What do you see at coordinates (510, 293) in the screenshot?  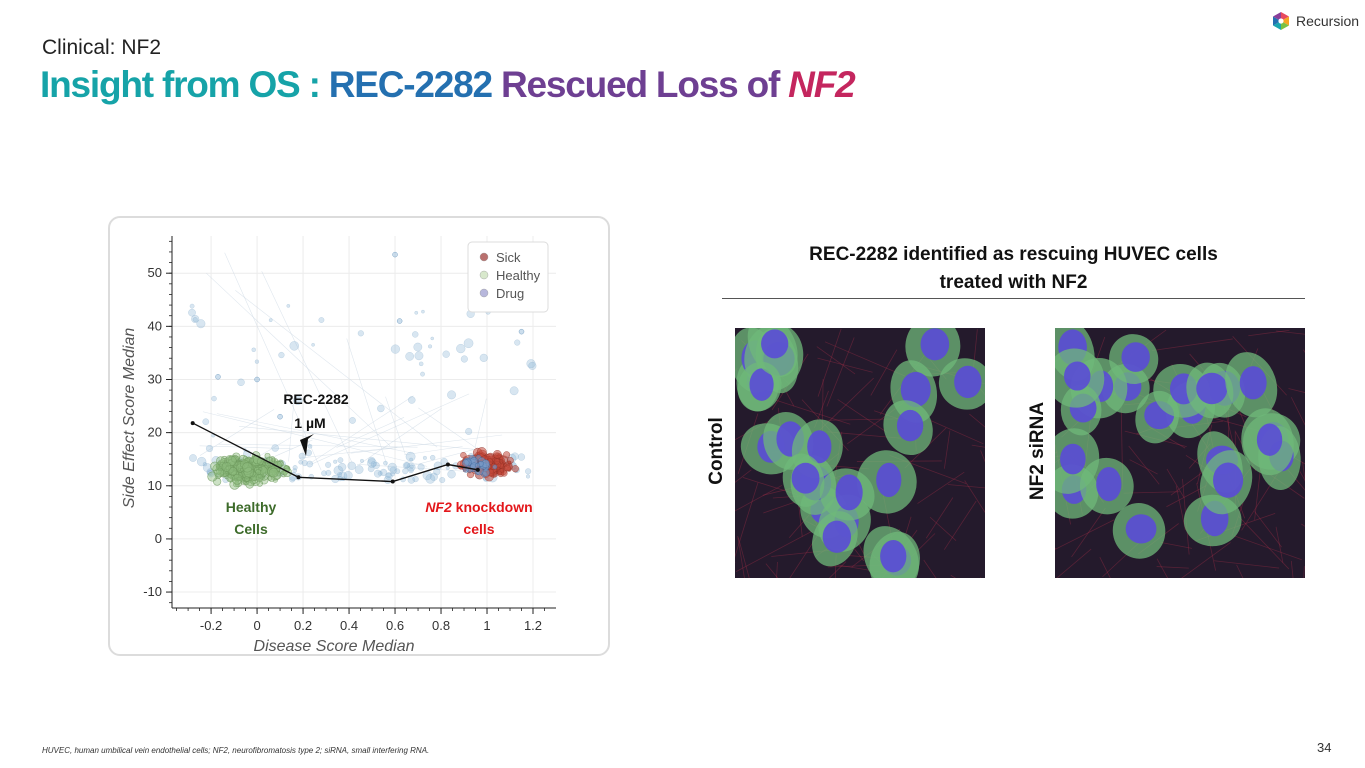 I see `legend-label-drug: Drug` at bounding box center [510, 293].